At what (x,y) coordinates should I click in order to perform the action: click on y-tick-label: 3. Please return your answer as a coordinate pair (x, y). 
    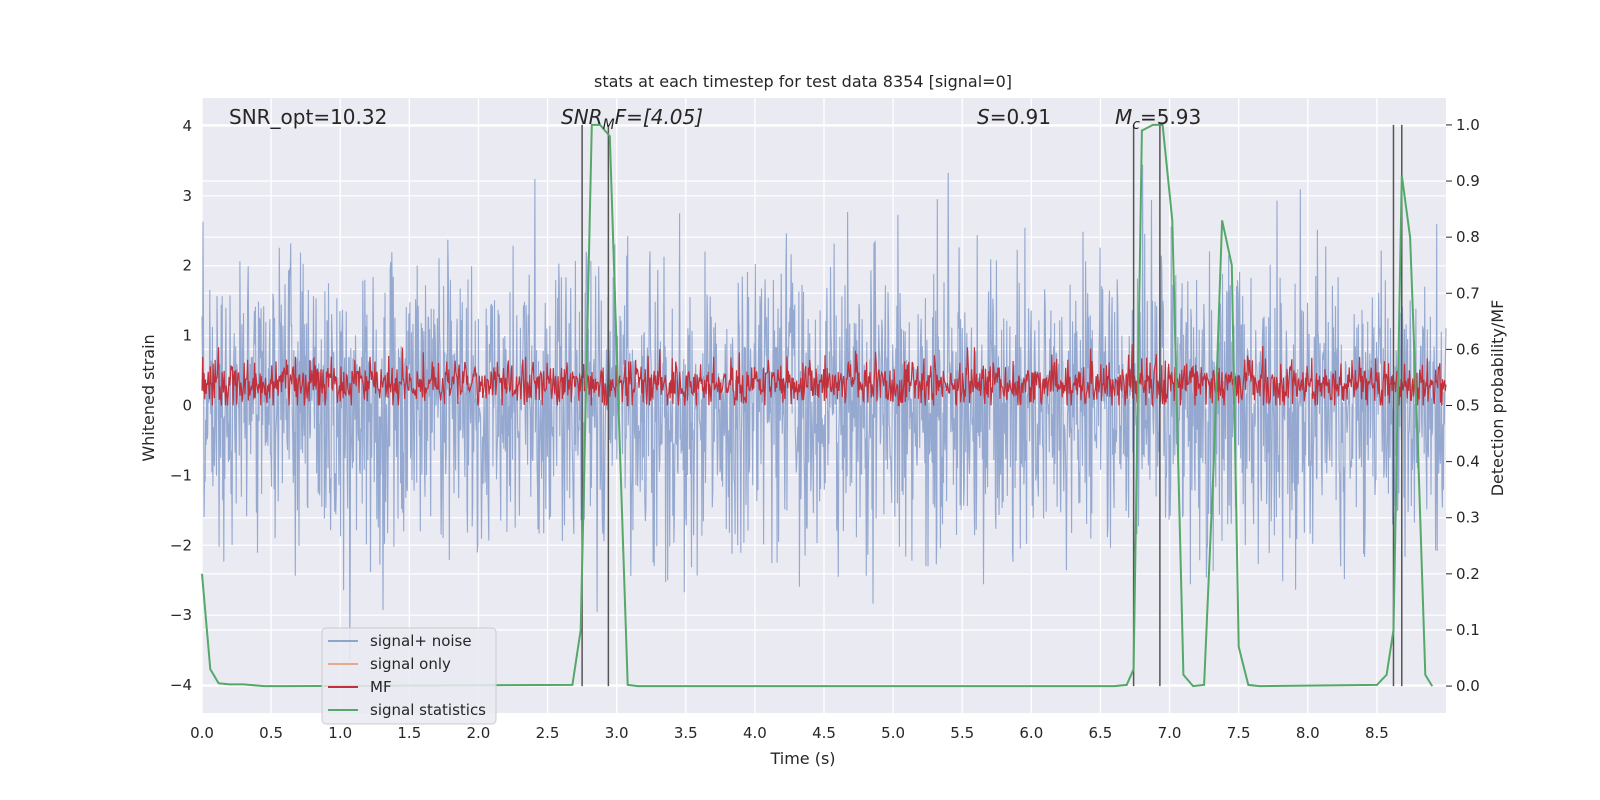
    Looking at the image, I should click on (187, 196).